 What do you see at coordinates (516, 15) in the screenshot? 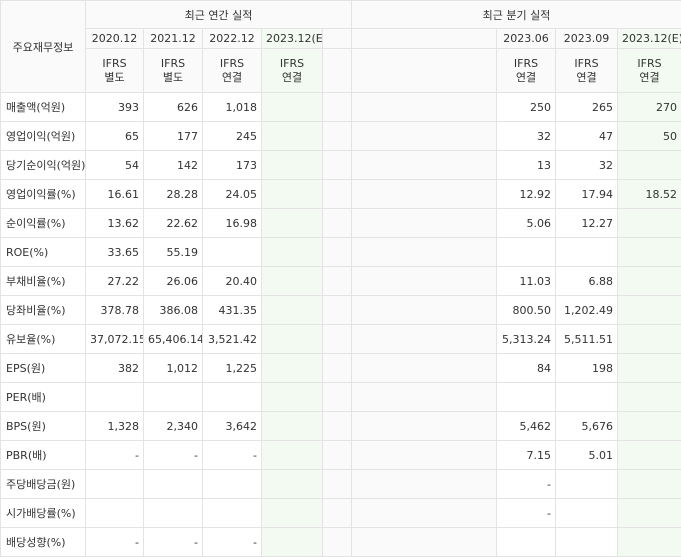
I see `quarter-results-header: 최근 분기 실적` at bounding box center [516, 15].